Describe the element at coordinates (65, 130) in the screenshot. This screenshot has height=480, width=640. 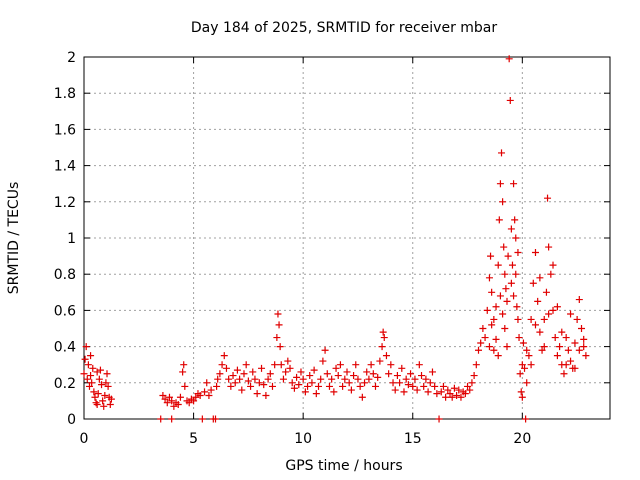
I see `y-tick-label: 1.6` at that location.